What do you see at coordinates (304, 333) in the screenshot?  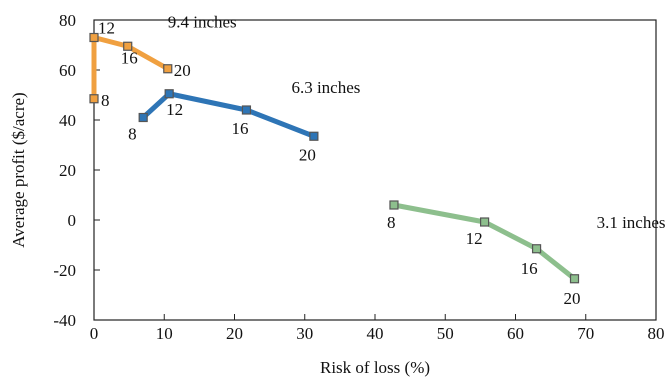 I see `x-tick-label: 30` at bounding box center [304, 333].